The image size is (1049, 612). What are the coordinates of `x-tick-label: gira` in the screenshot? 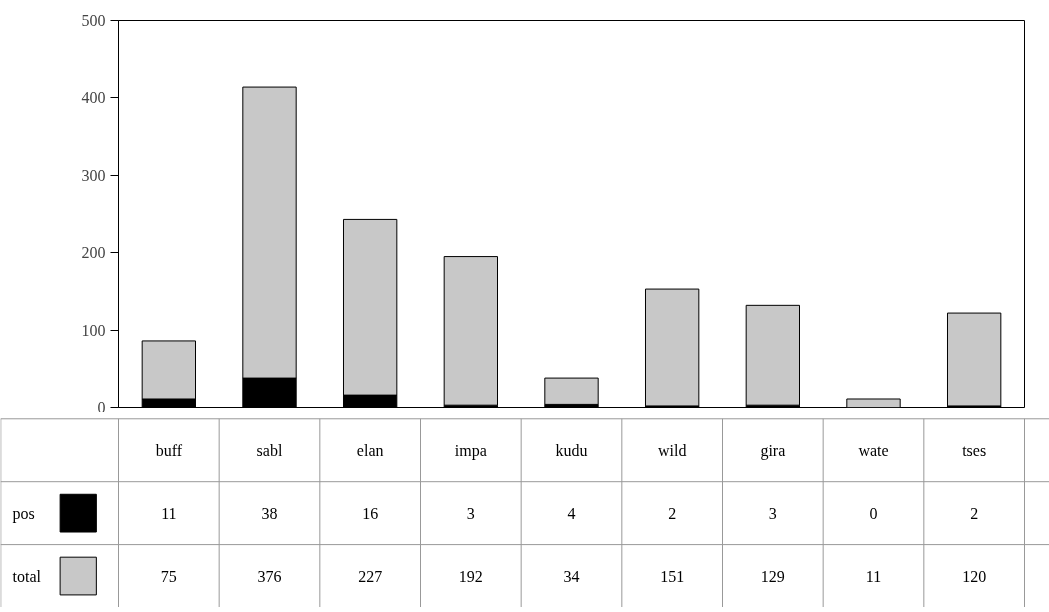 It's located at (773, 450).